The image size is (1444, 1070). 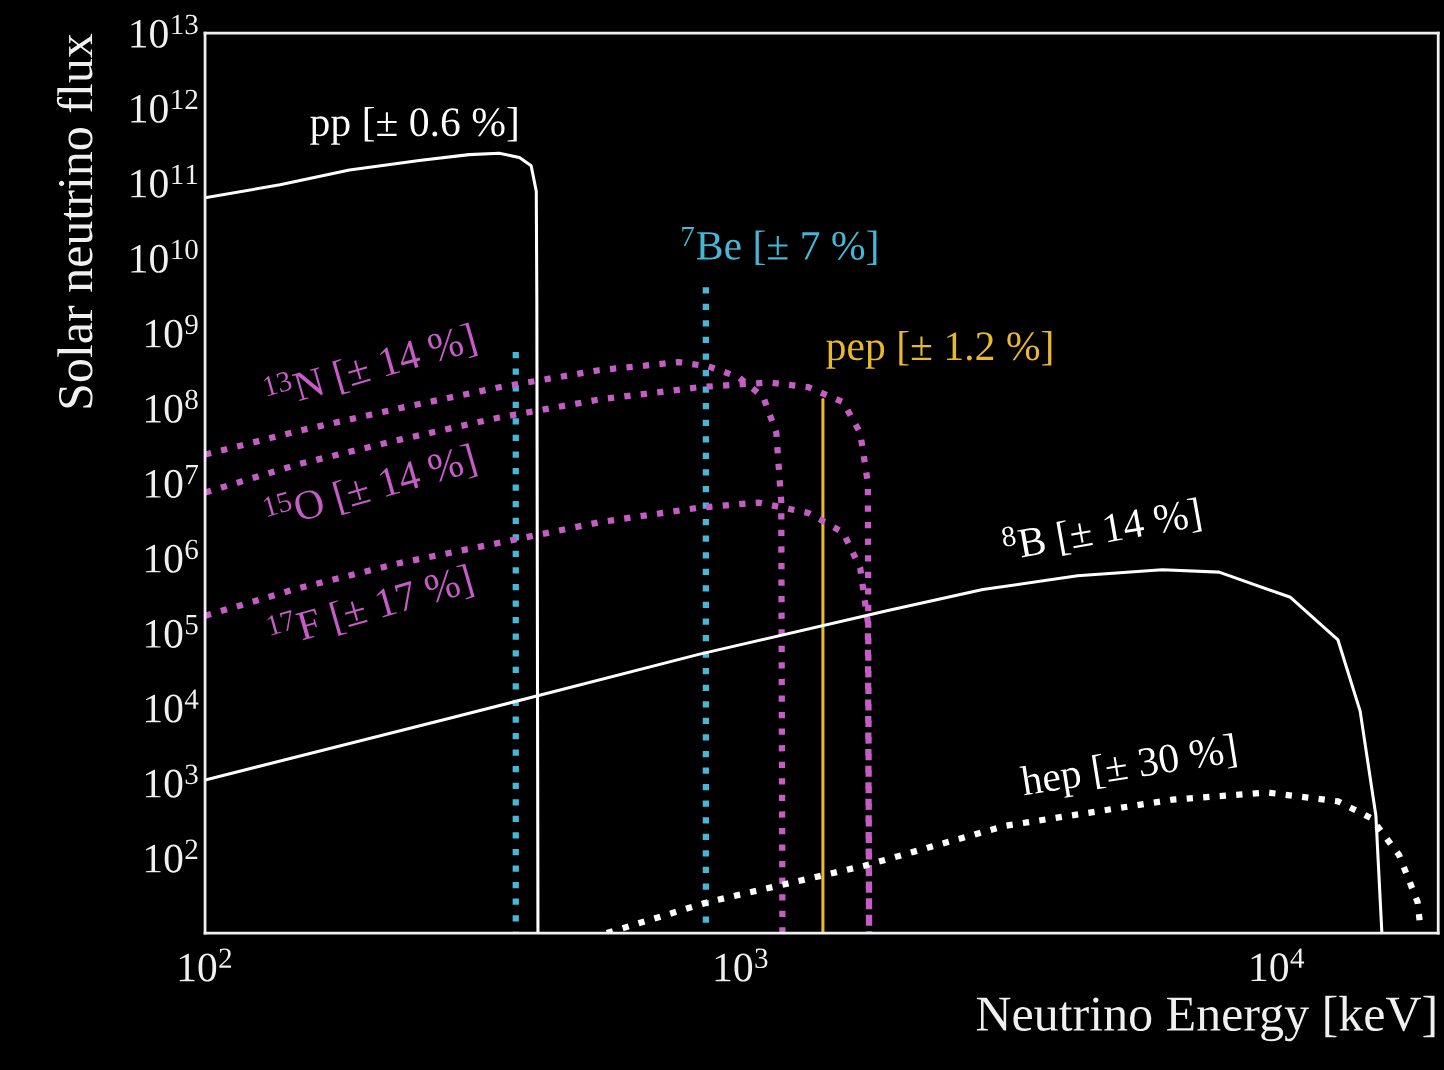 I want to click on y-tick-label: 10$^{9}$, so click(x=171, y=331).